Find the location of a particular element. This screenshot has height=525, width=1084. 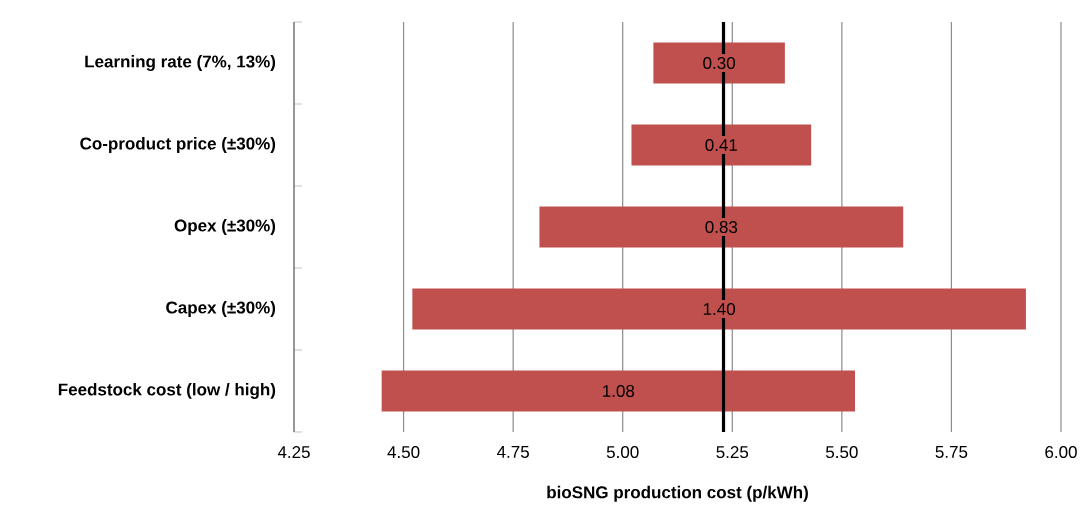

data-label: 0.83 is located at coordinates (721, 227).